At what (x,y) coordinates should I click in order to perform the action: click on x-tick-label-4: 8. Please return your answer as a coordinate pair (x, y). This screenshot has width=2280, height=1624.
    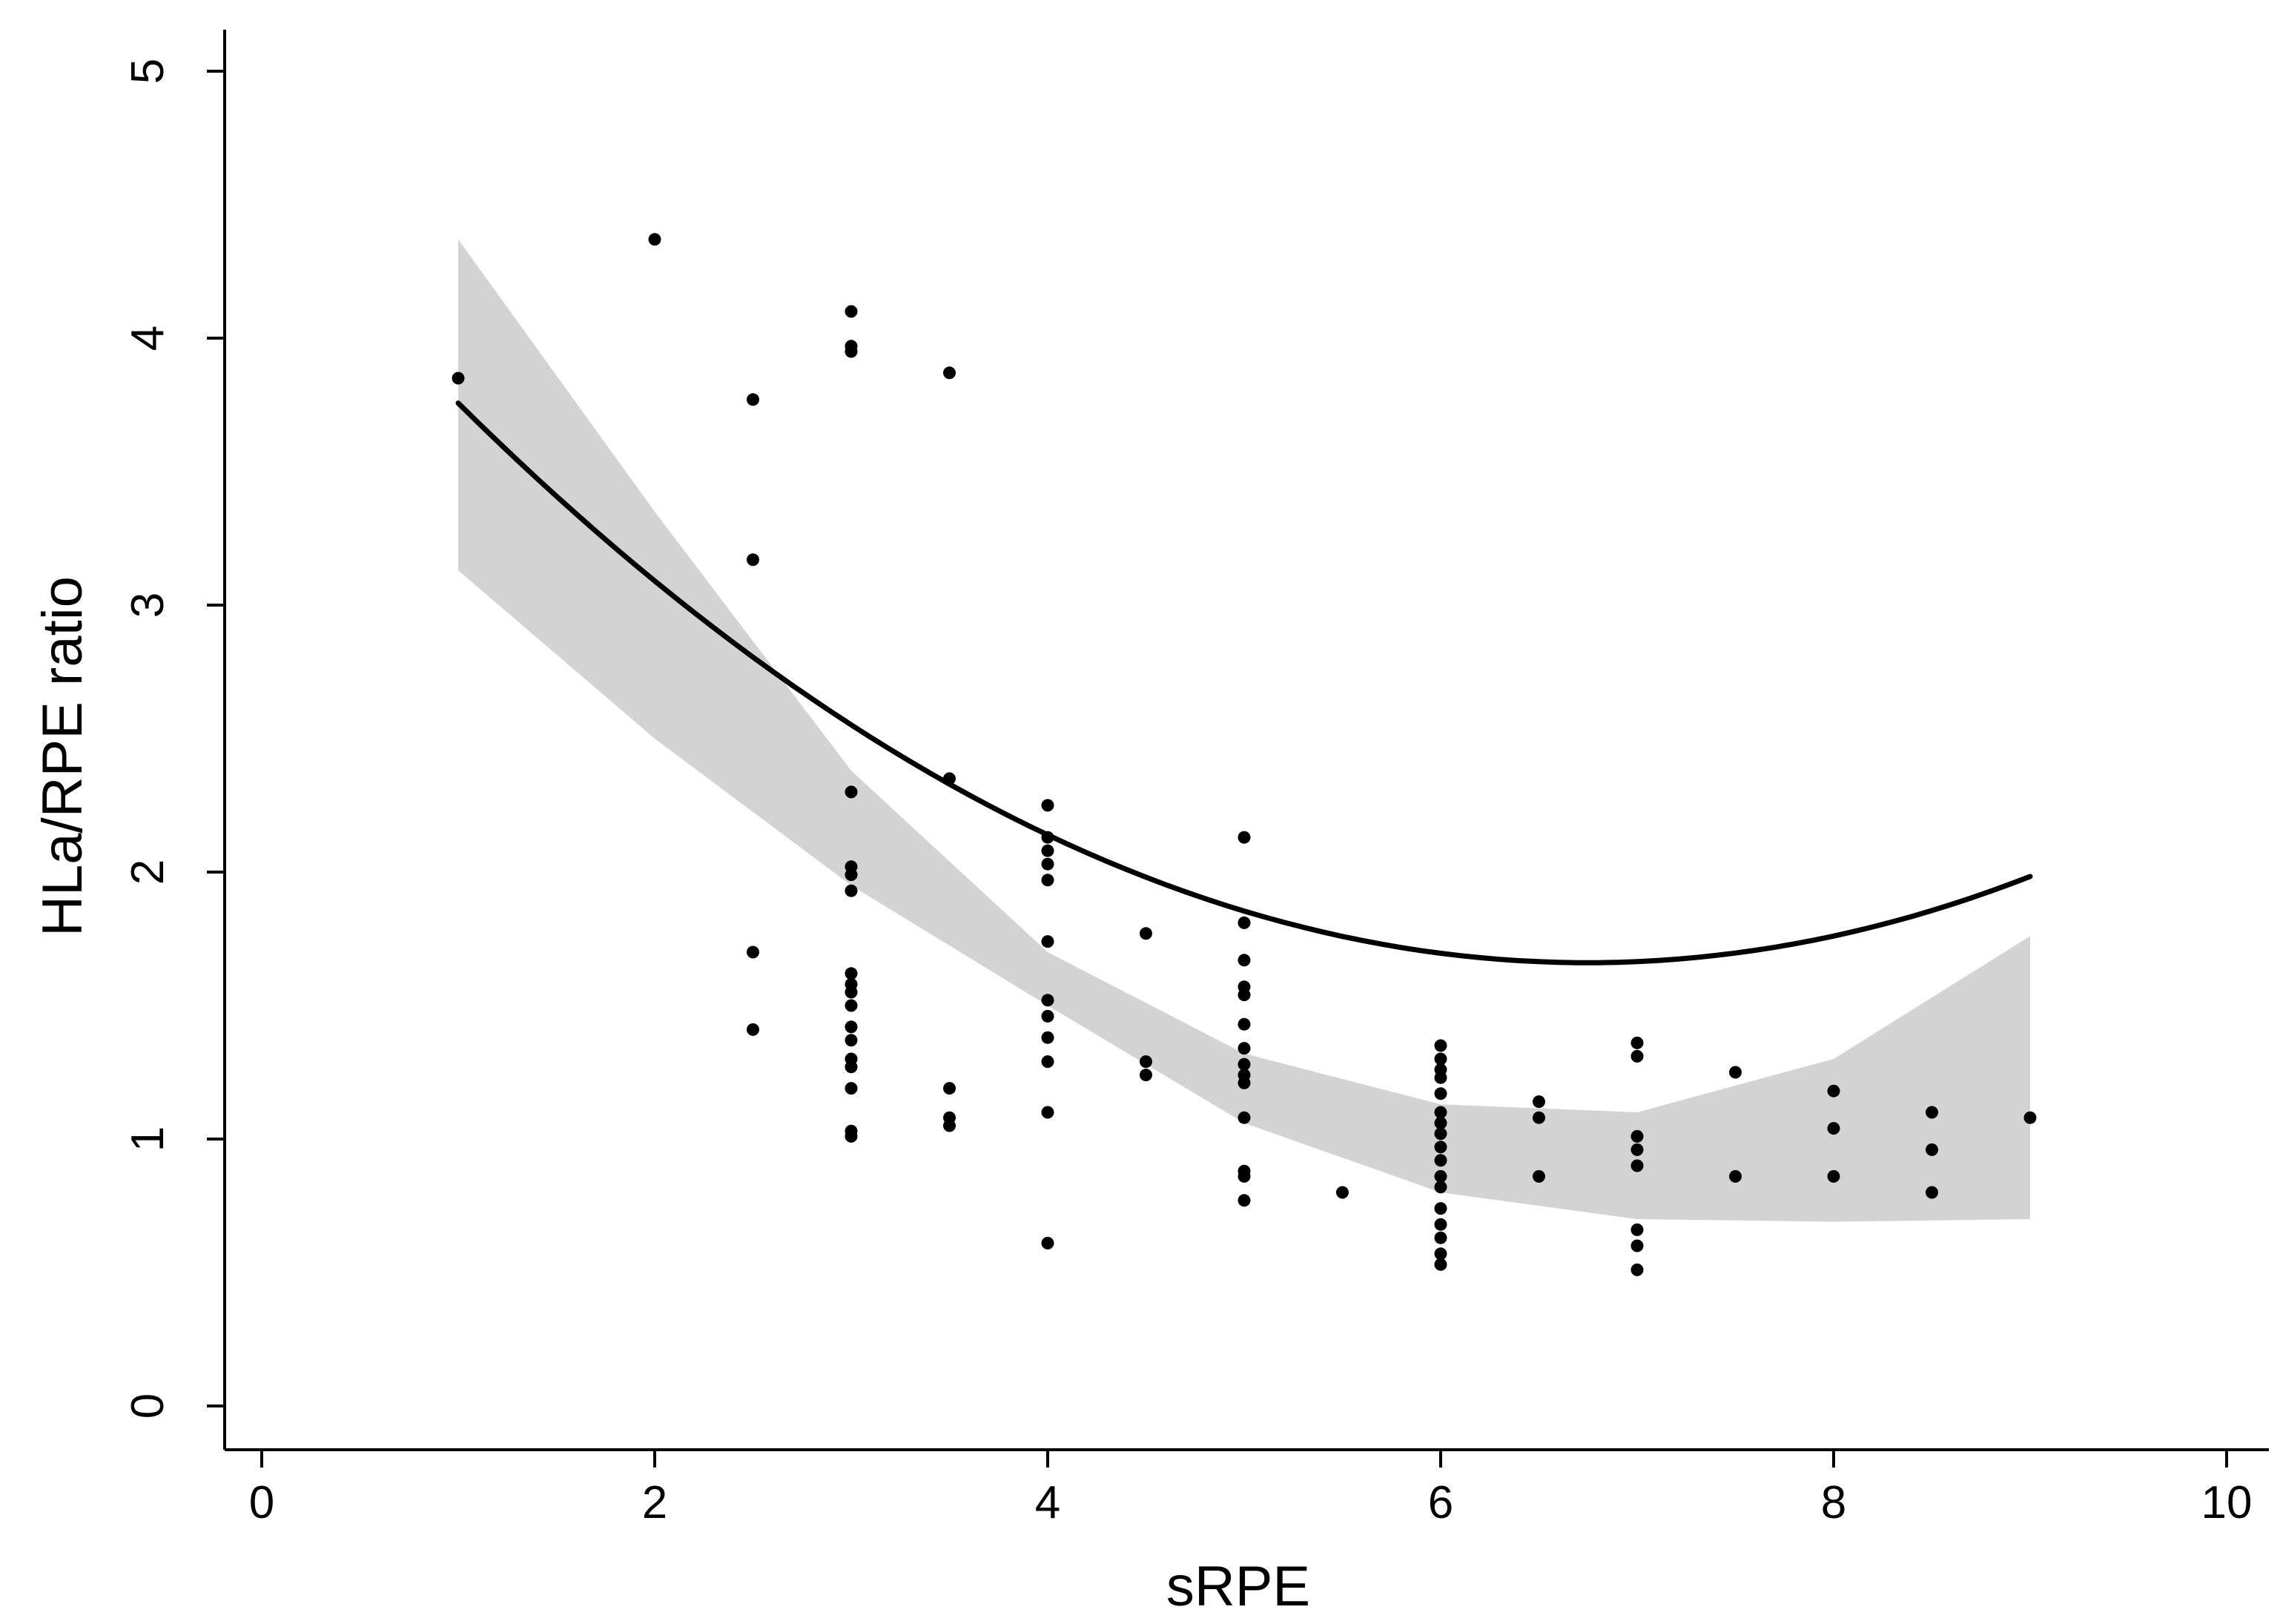
    Looking at the image, I should click on (1833, 1502).